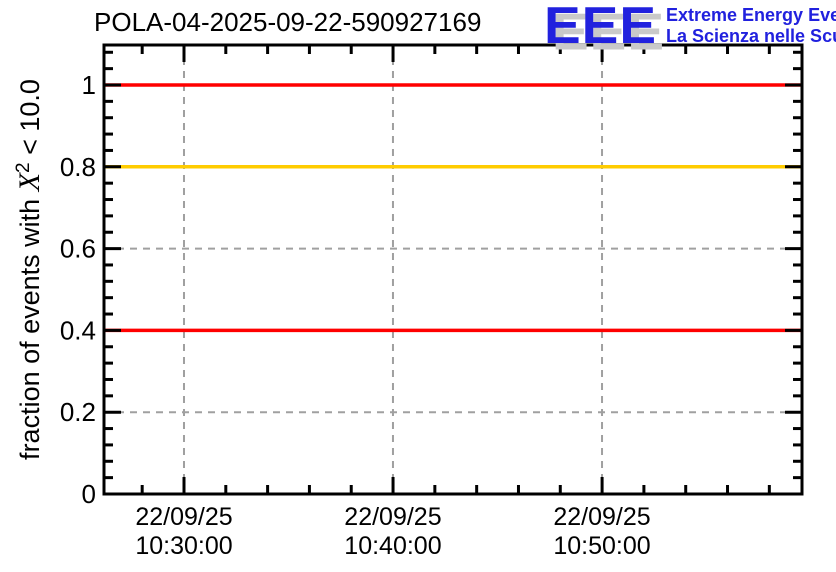  What do you see at coordinates (78, 167) in the screenshot?
I see `y-tick-label: 0.8` at bounding box center [78, 167].